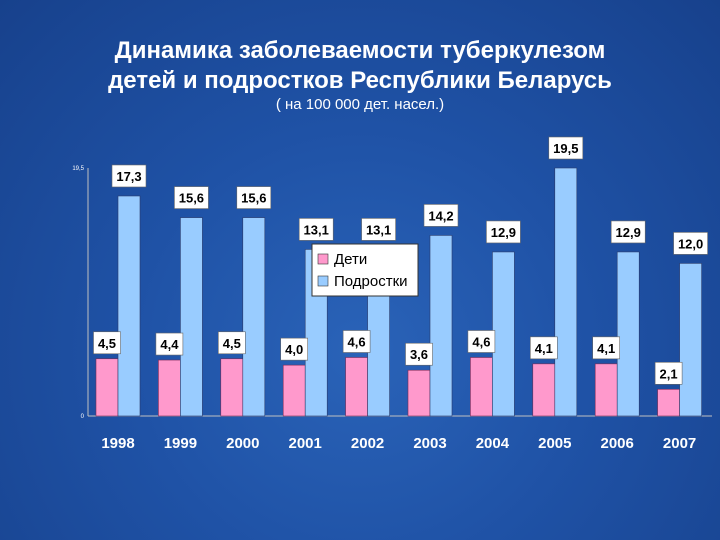  I want to click on legend-label-children: Дети, so click(350, 259).